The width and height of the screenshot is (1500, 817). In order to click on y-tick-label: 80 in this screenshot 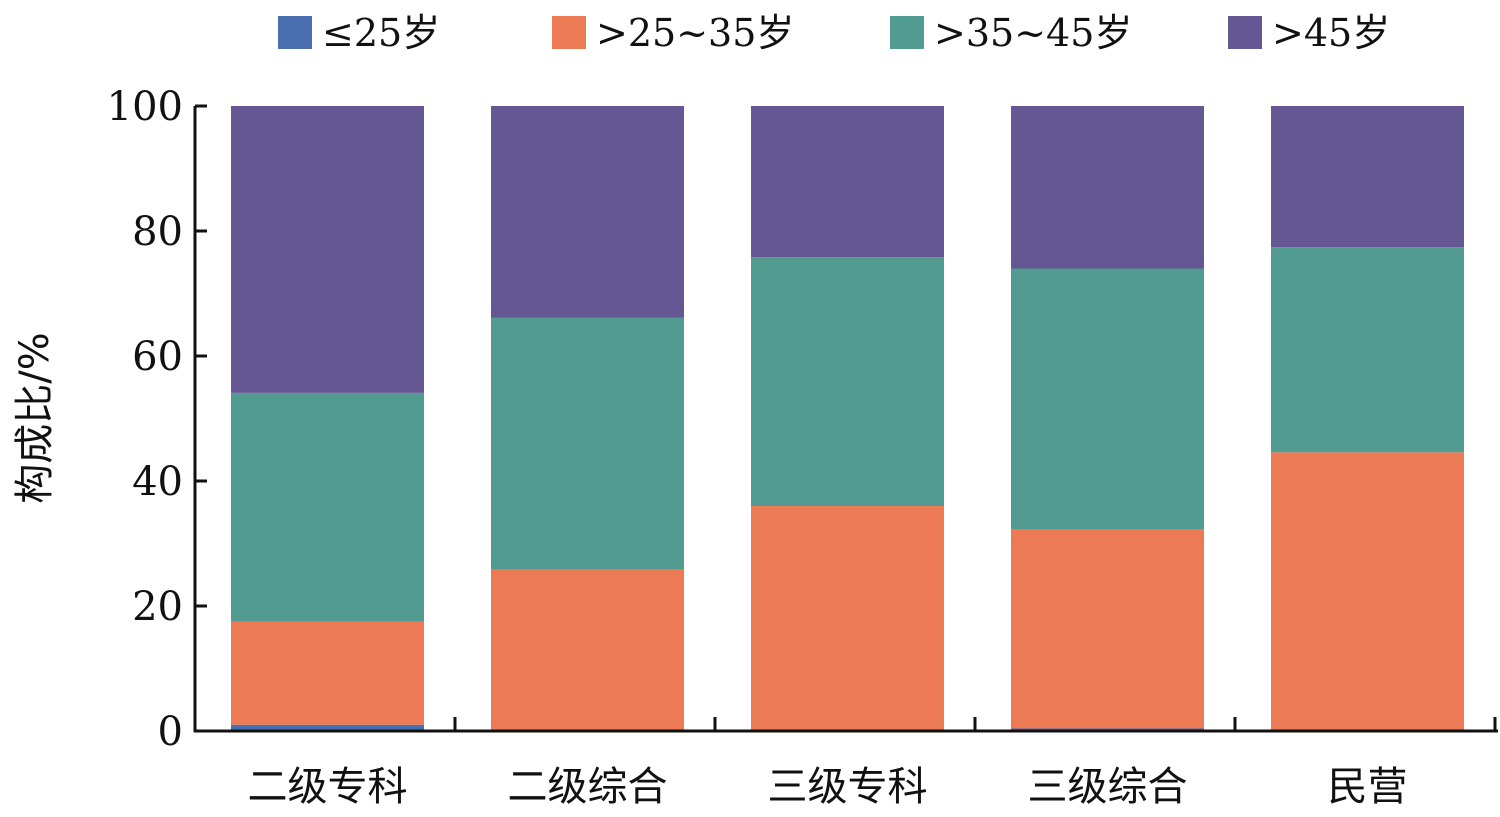, I will do `click(157, 232)`.